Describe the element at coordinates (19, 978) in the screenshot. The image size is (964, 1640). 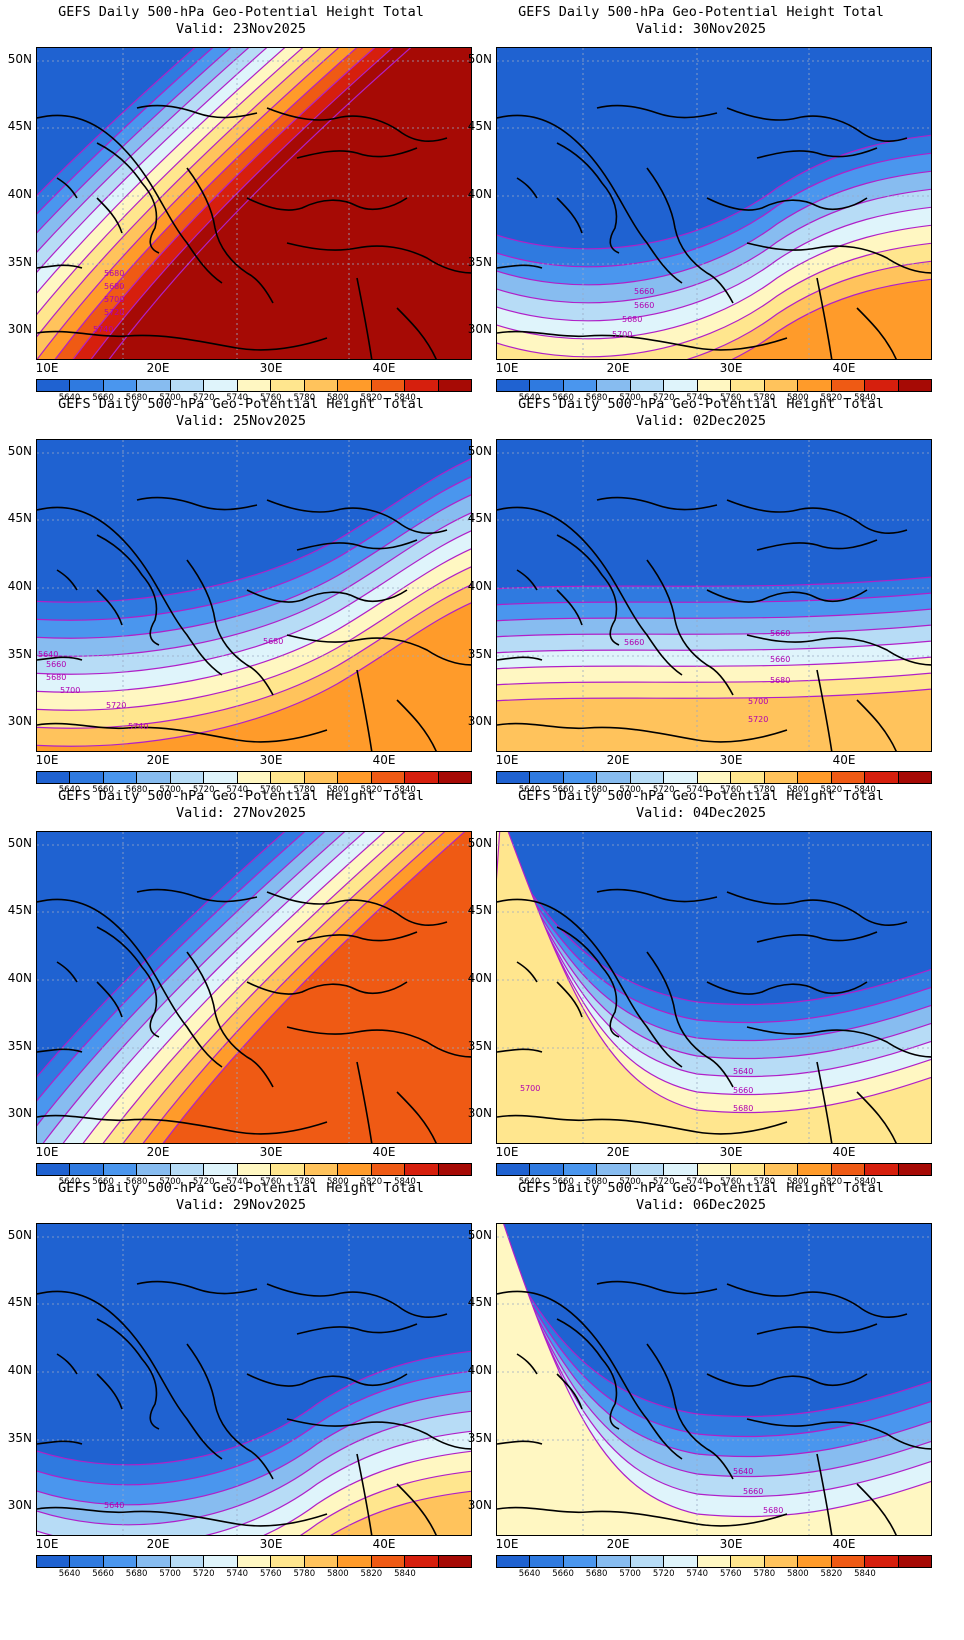
I see `latitude-tick-label: 40N` at that location.